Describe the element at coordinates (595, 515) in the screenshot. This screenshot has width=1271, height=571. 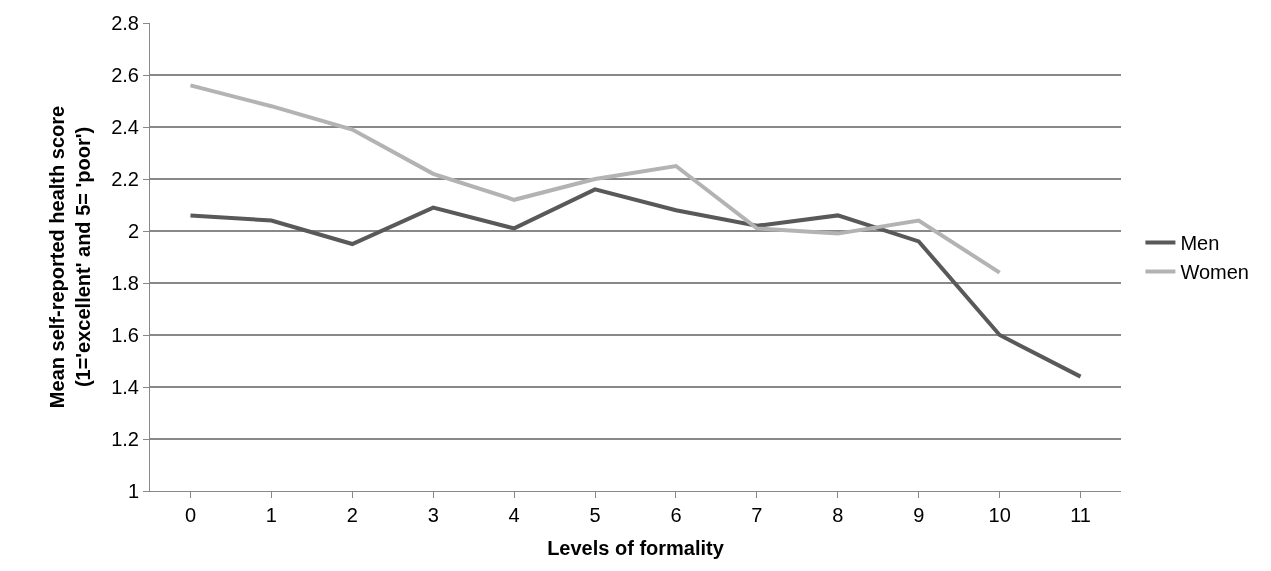
I see `x-tick-label: 5` at that location.